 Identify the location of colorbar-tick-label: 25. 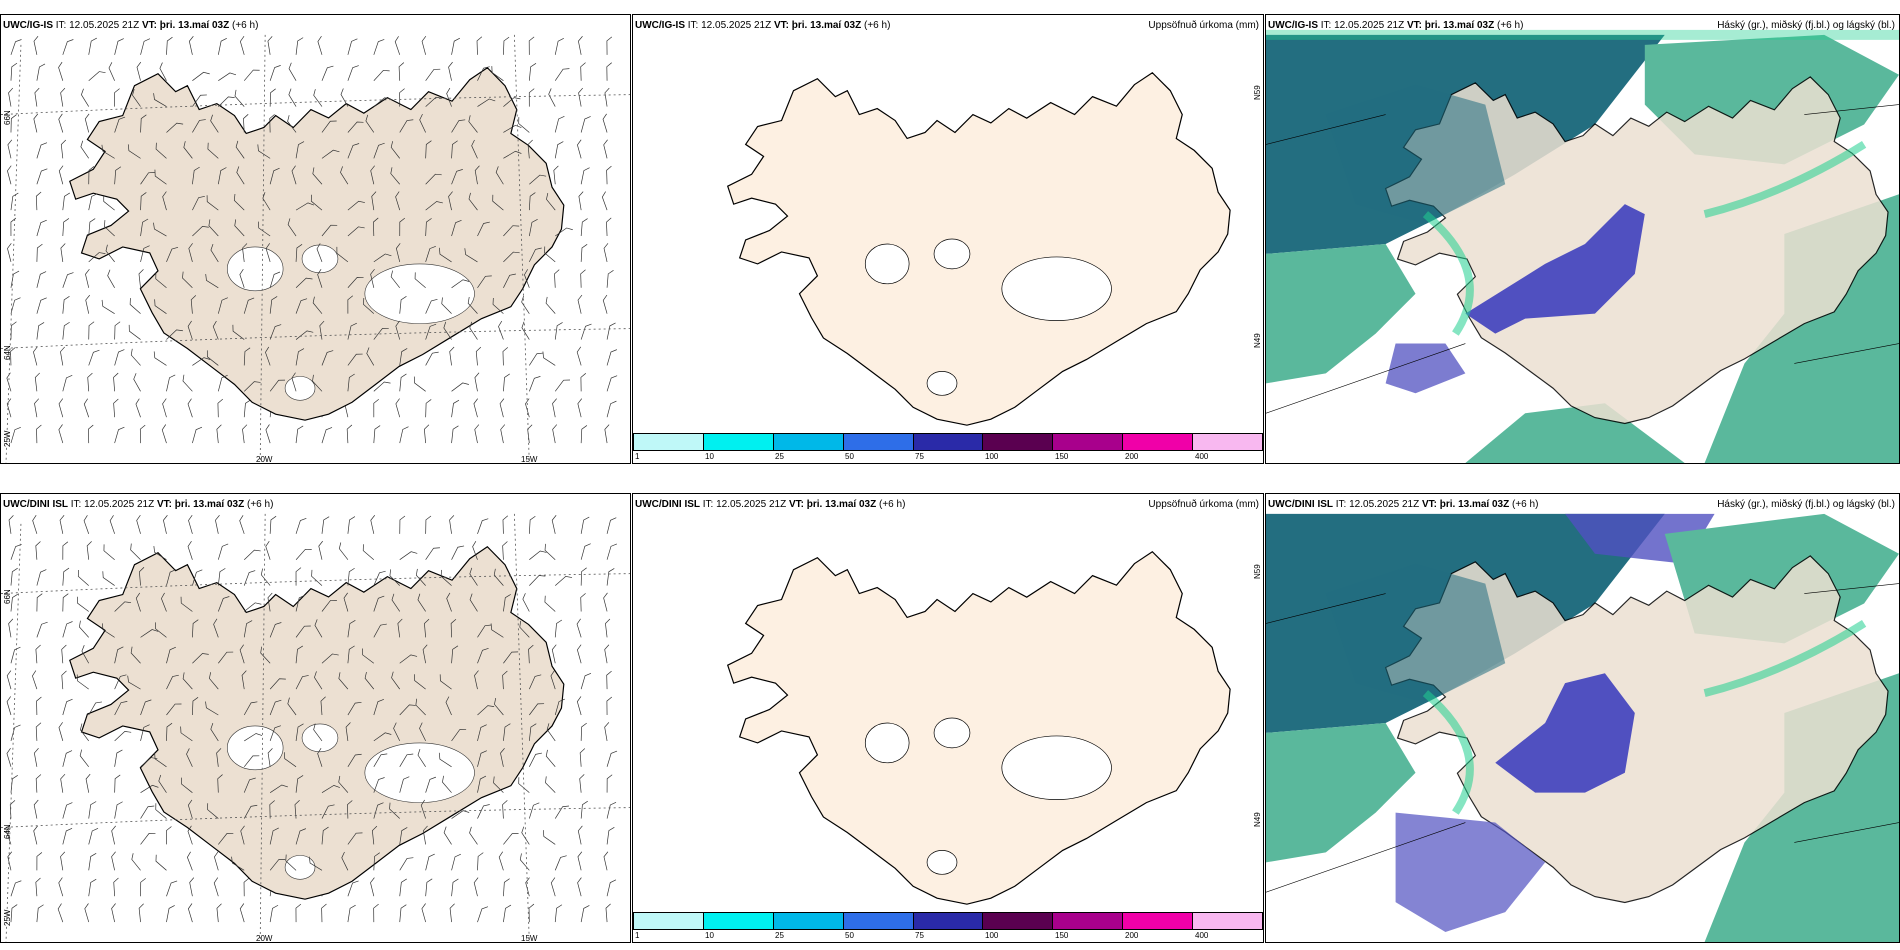
(779, 456).